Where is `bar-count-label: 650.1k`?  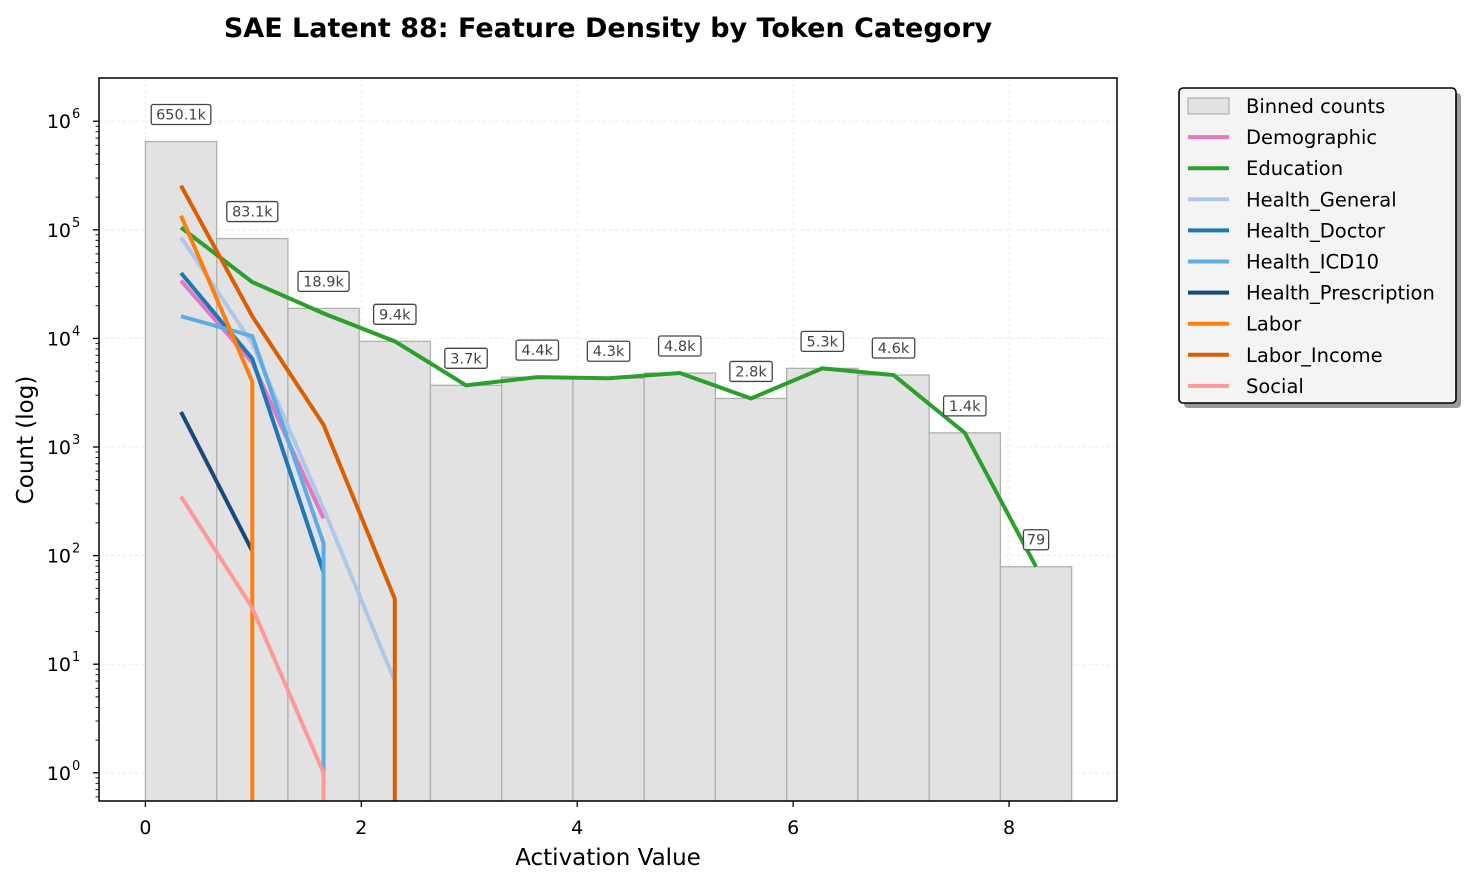
bar-count-label: 650.1k is located at coordinates (181, 114).